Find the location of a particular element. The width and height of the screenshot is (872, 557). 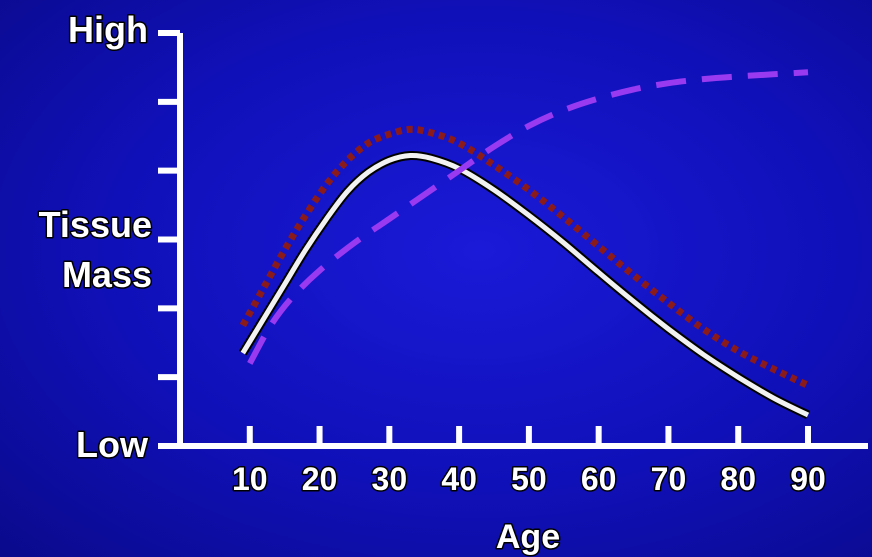

x-tick-label: 90 is located at coordinates (808, 479).